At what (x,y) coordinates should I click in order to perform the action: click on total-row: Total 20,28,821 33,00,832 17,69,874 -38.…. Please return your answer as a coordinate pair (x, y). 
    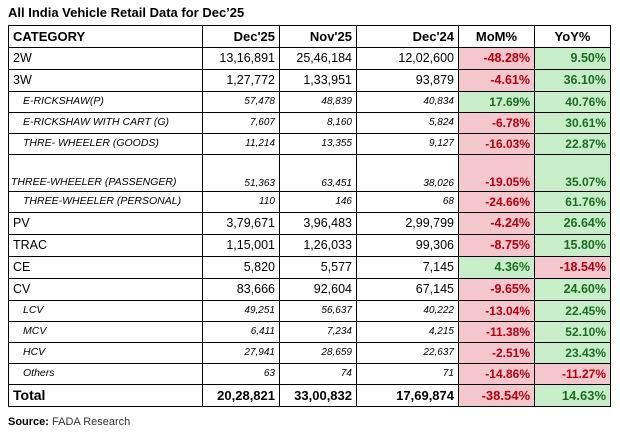
    Looking at the image, I should click on (309, 395).